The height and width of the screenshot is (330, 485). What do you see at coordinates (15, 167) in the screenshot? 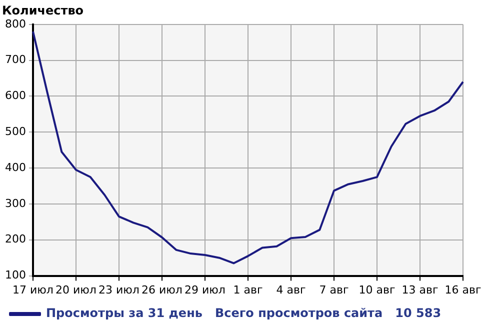
I see `y-tick-label: 400` at bounding box center [15, 167].